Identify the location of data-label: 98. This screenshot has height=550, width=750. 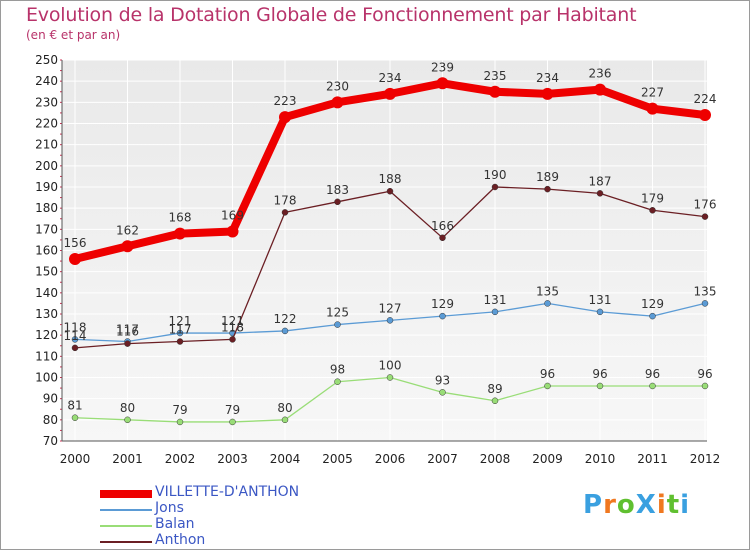
(337, 370).